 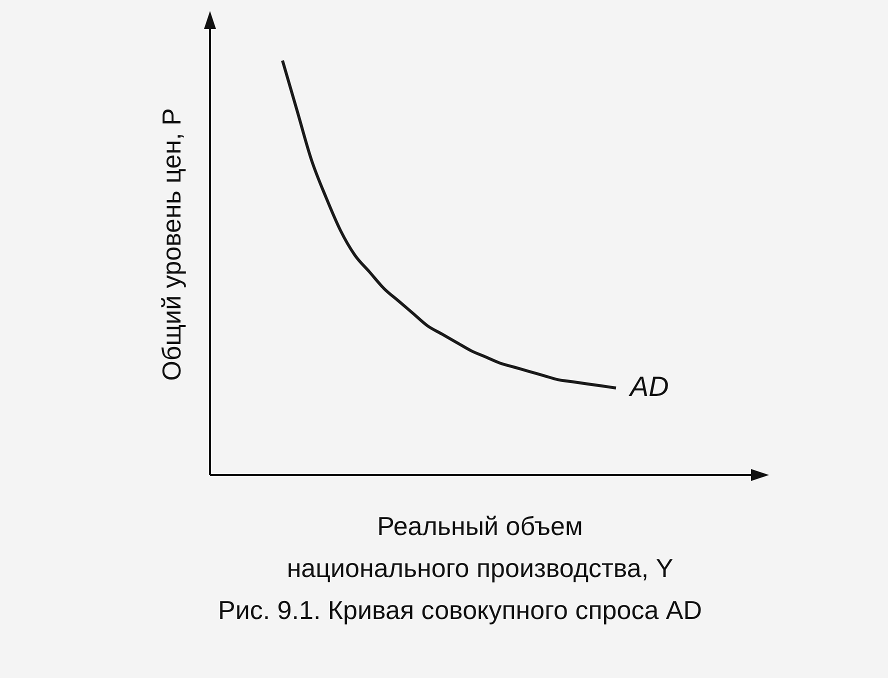 I want to click on text: Рис. 9.1. Кривая совокупного спроса AD, so click(x=459, y=610).